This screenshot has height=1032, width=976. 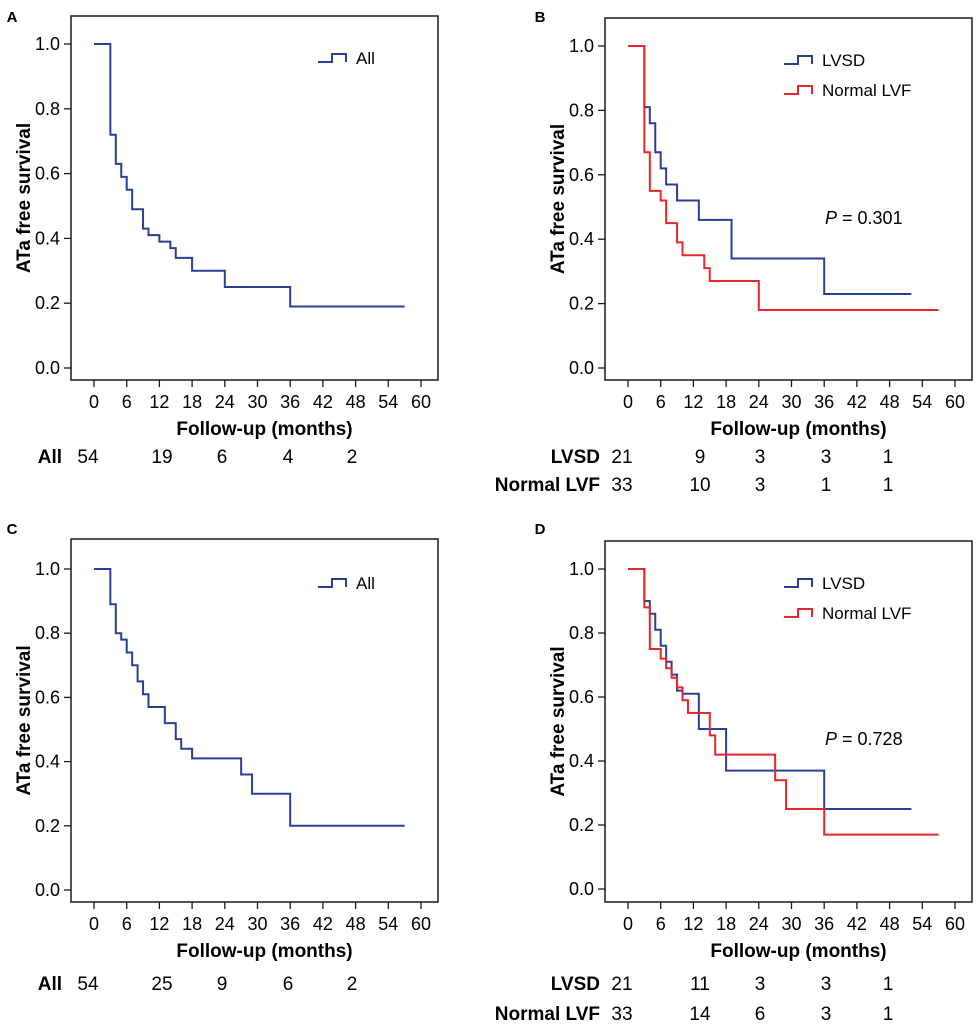 What do you see at coordinates (88, 984) in the screenshot?
I see `panel-c-risk-value: 54` at bounding box center [88, 984].